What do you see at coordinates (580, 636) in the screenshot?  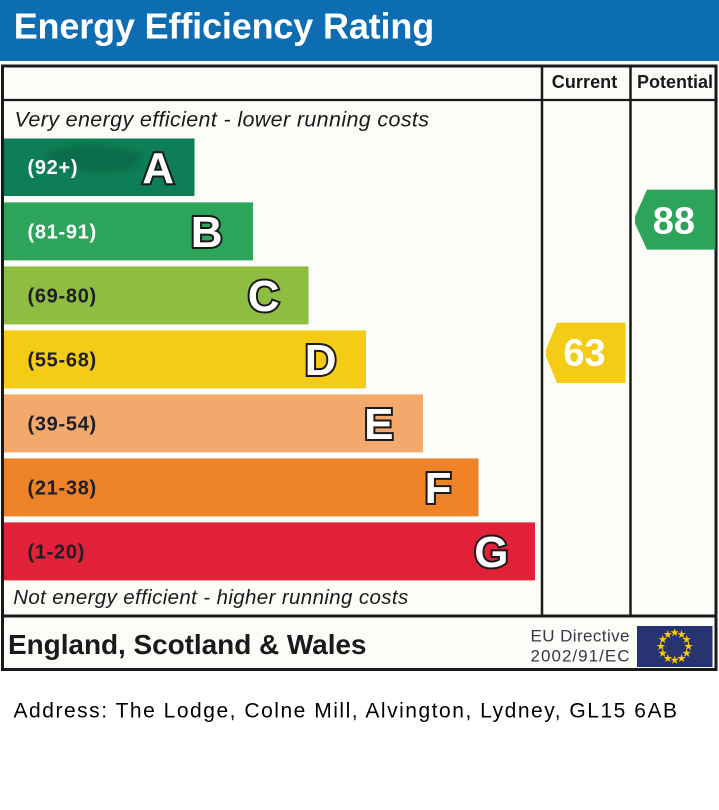 I see `svg-text: EU Directive` at bounding box center [580, 636].